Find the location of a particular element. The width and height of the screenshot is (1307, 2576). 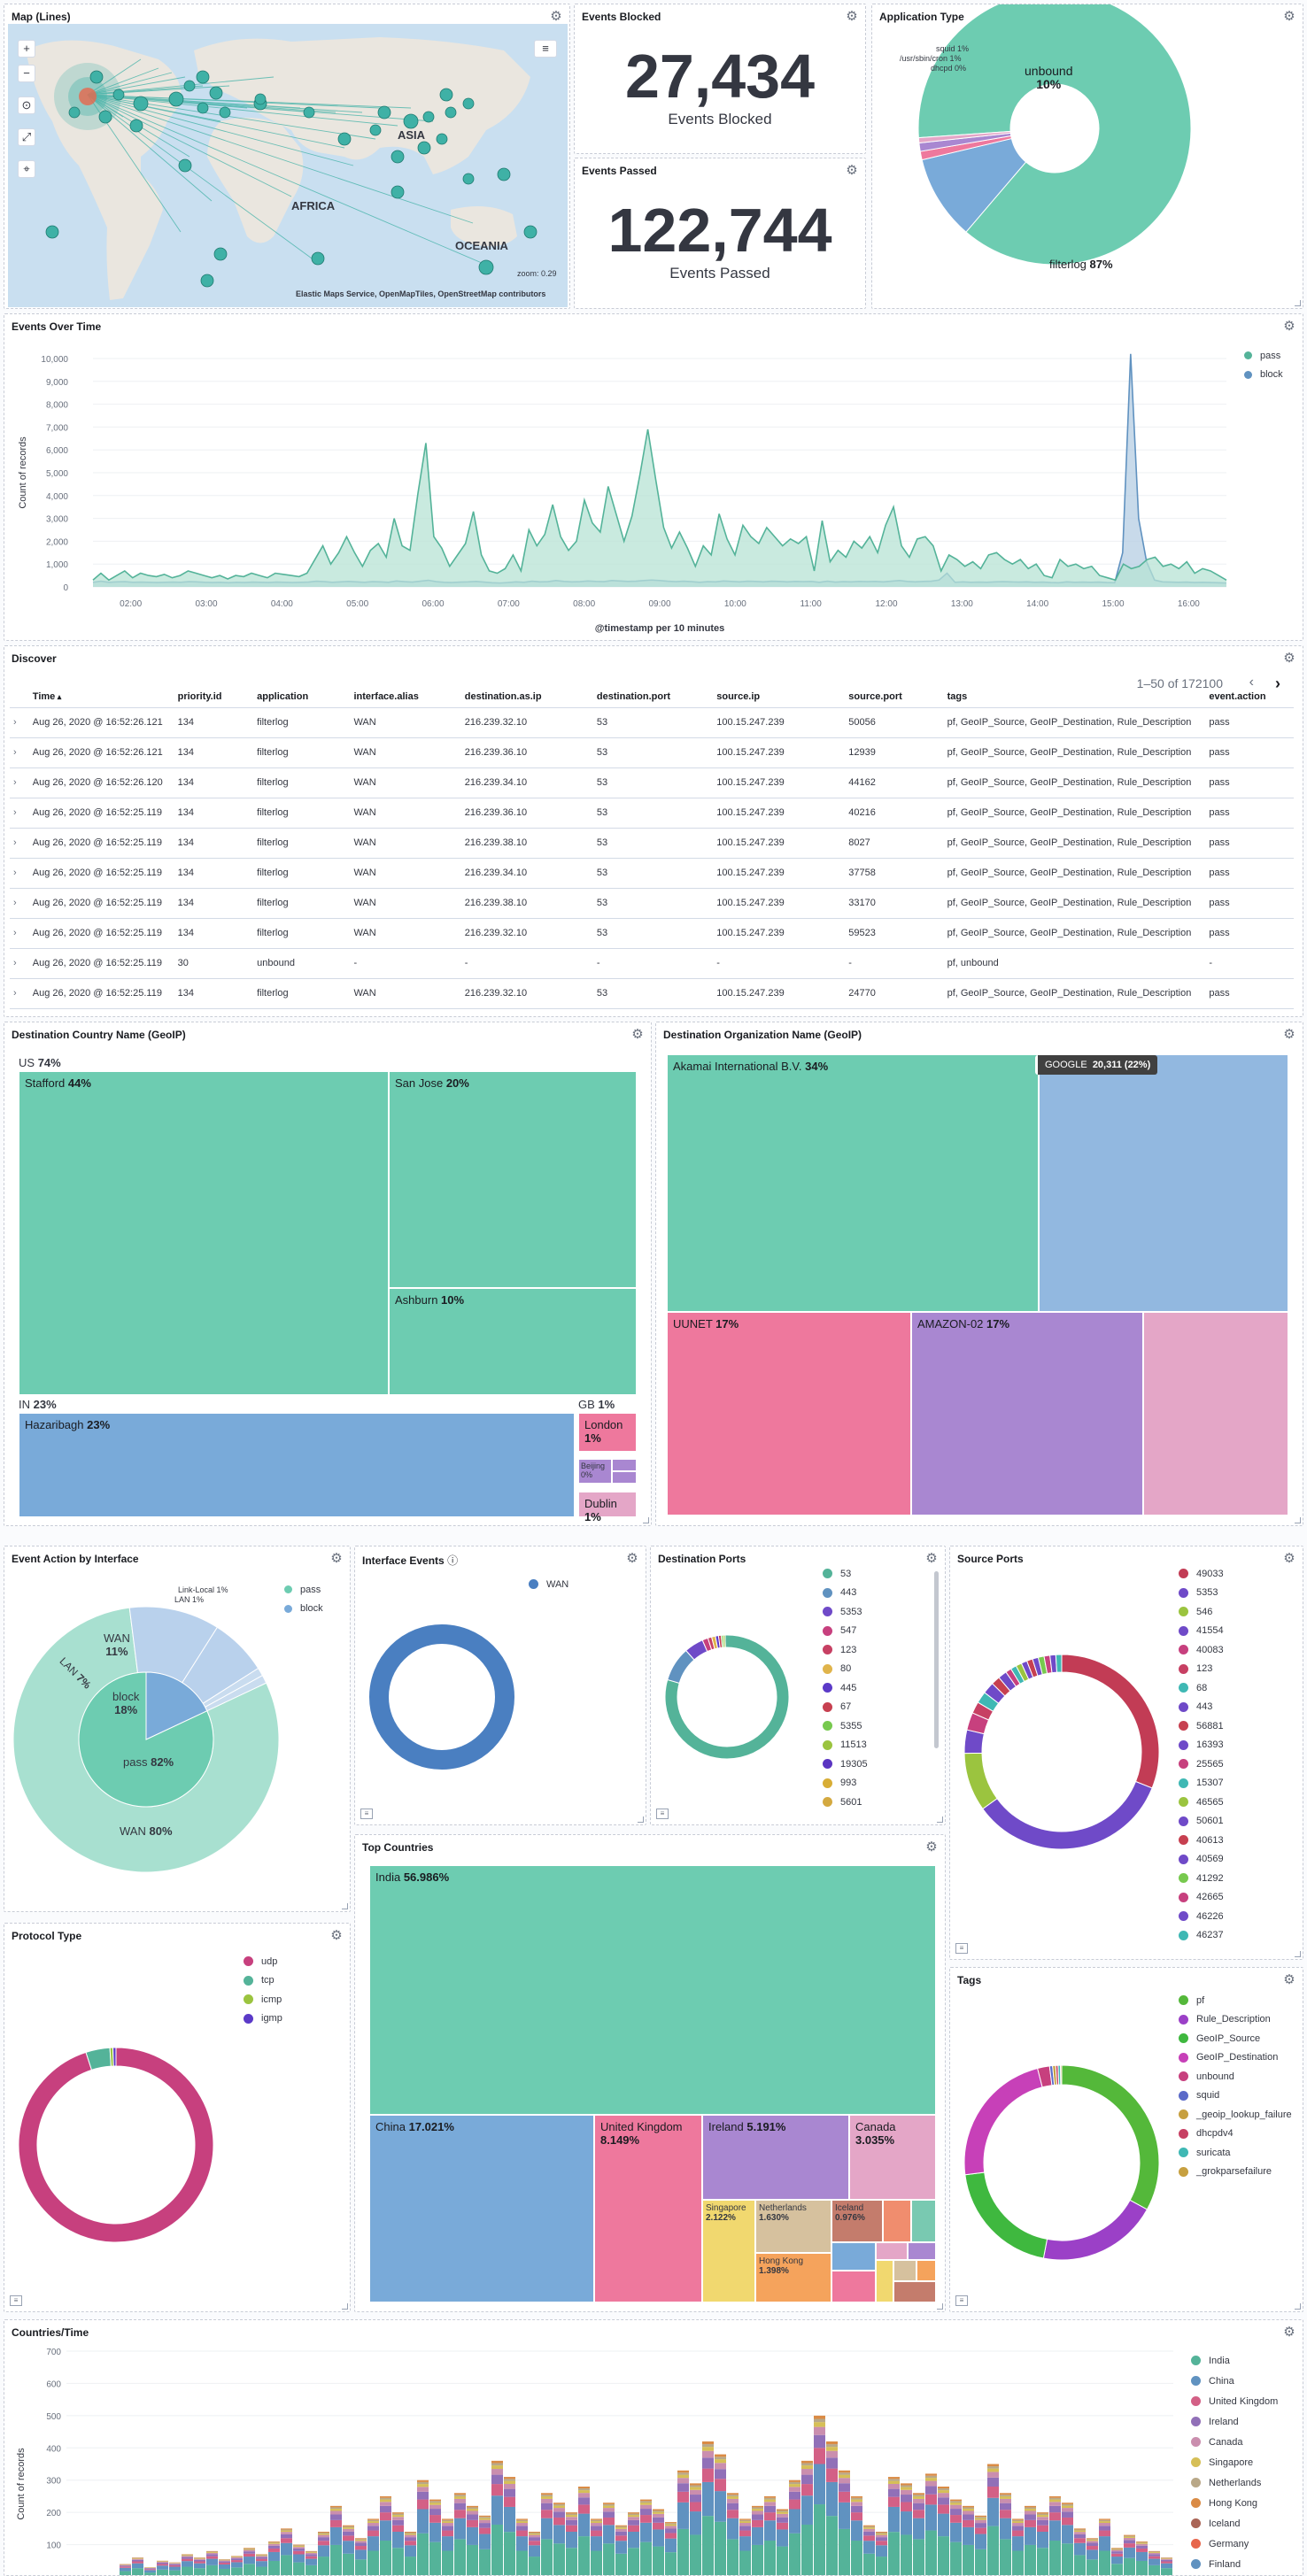

legend-wan: WAN is located at coordinates (548, 1584).